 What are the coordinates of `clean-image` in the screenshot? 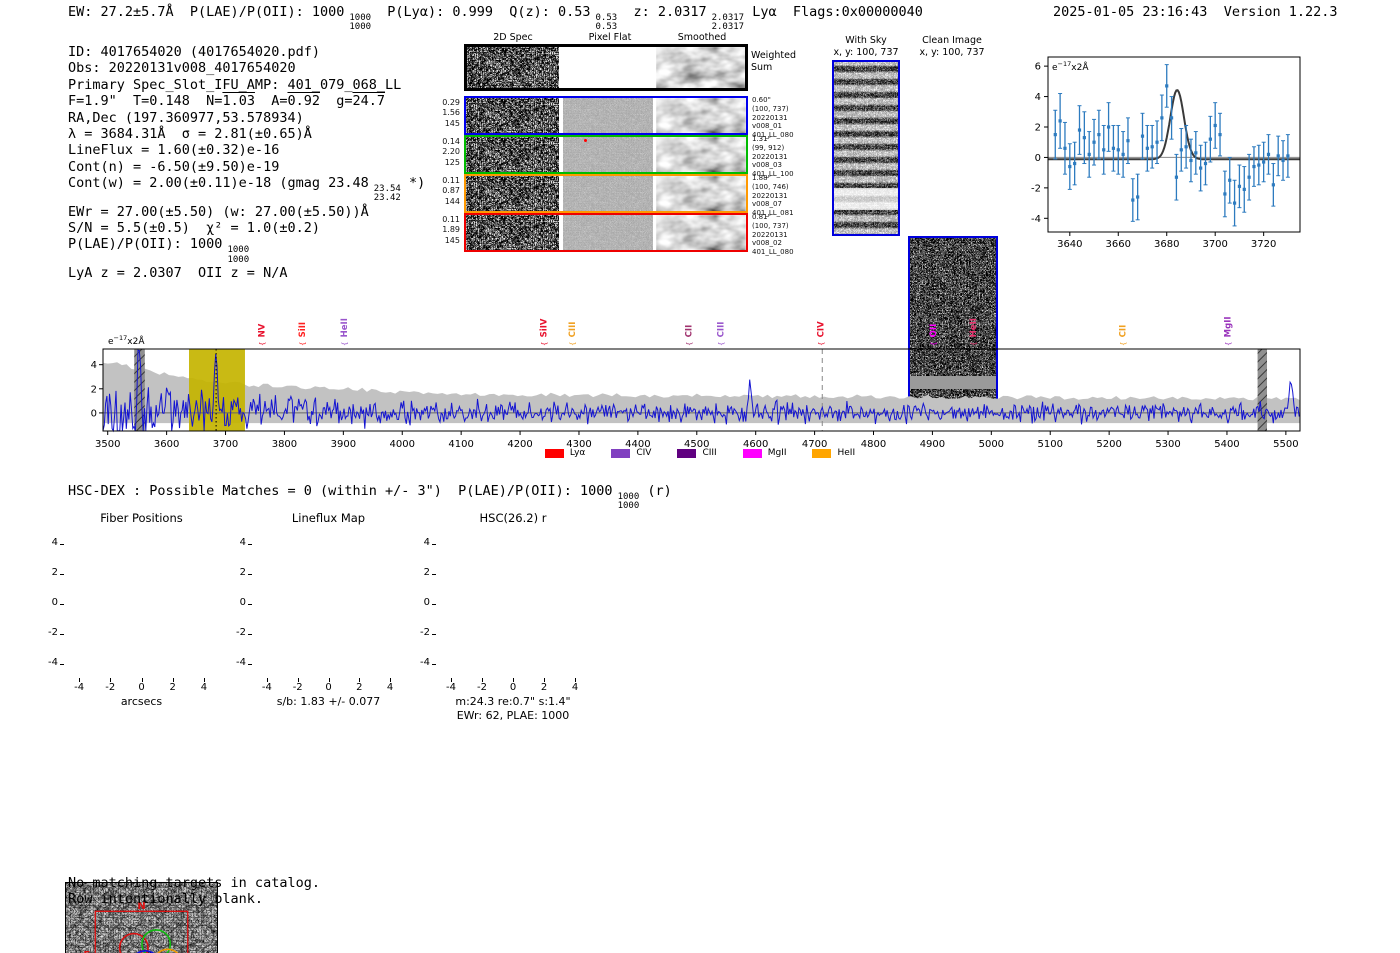 It's located at (953, 324).